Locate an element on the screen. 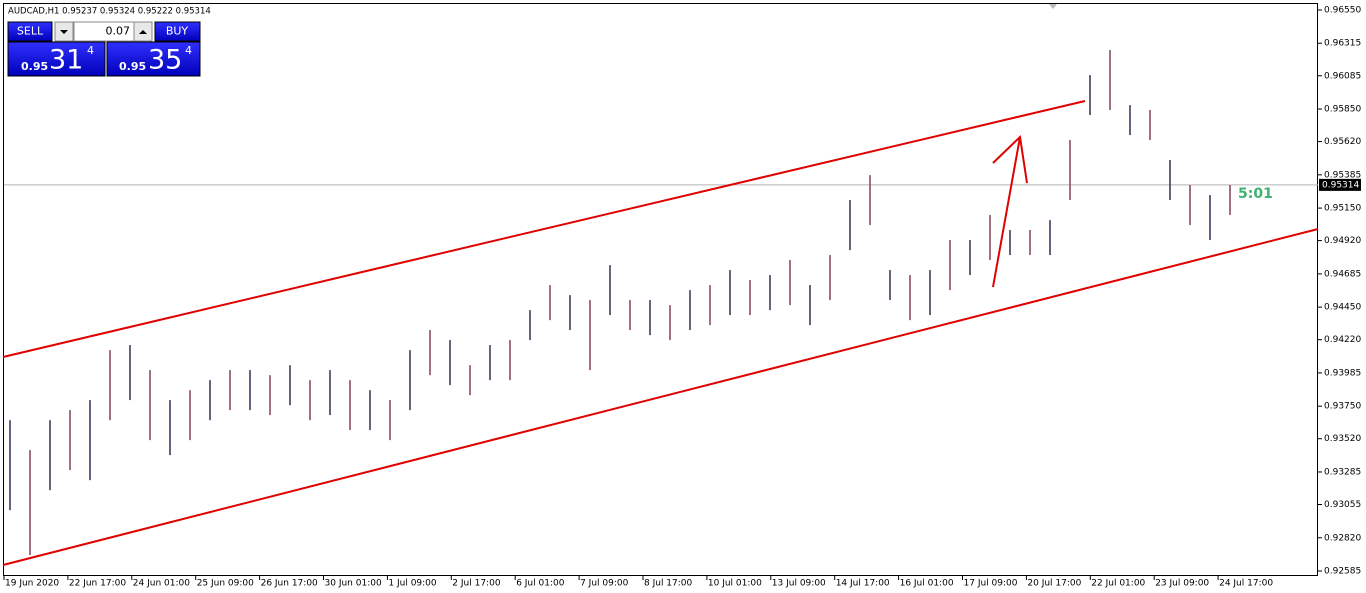  time-tick-label: 7 Jul 09:00 is located at coordinates (604, 584).